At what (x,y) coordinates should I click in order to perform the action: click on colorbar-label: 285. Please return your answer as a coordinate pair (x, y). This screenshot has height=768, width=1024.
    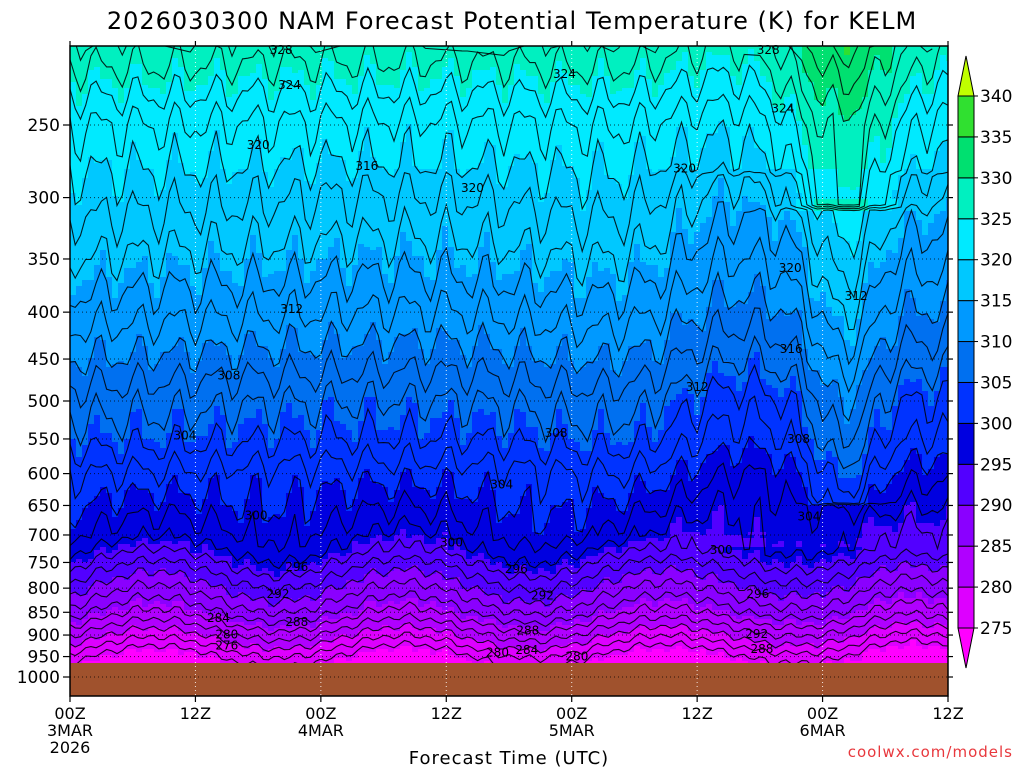
    Looking at the image, I should click on (996, 547).